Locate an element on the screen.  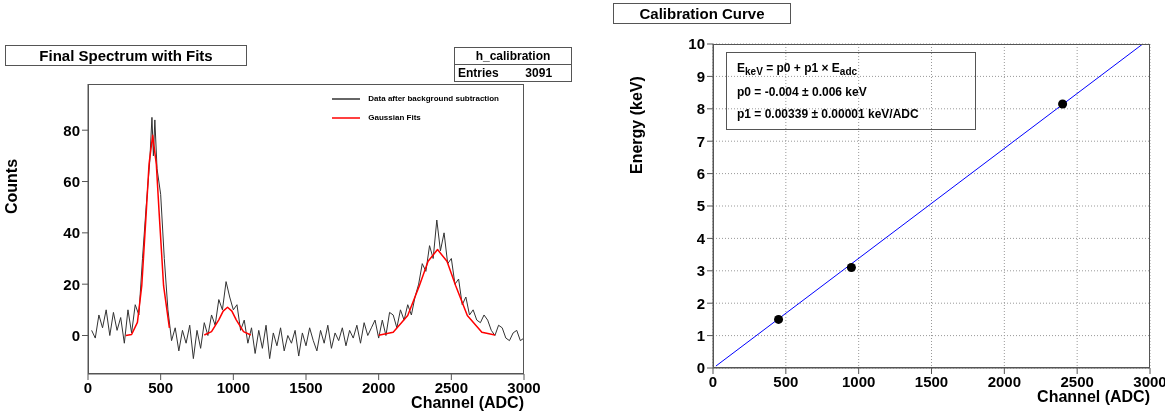
y-tick-label: 8 is located at coordinates (700, 109).